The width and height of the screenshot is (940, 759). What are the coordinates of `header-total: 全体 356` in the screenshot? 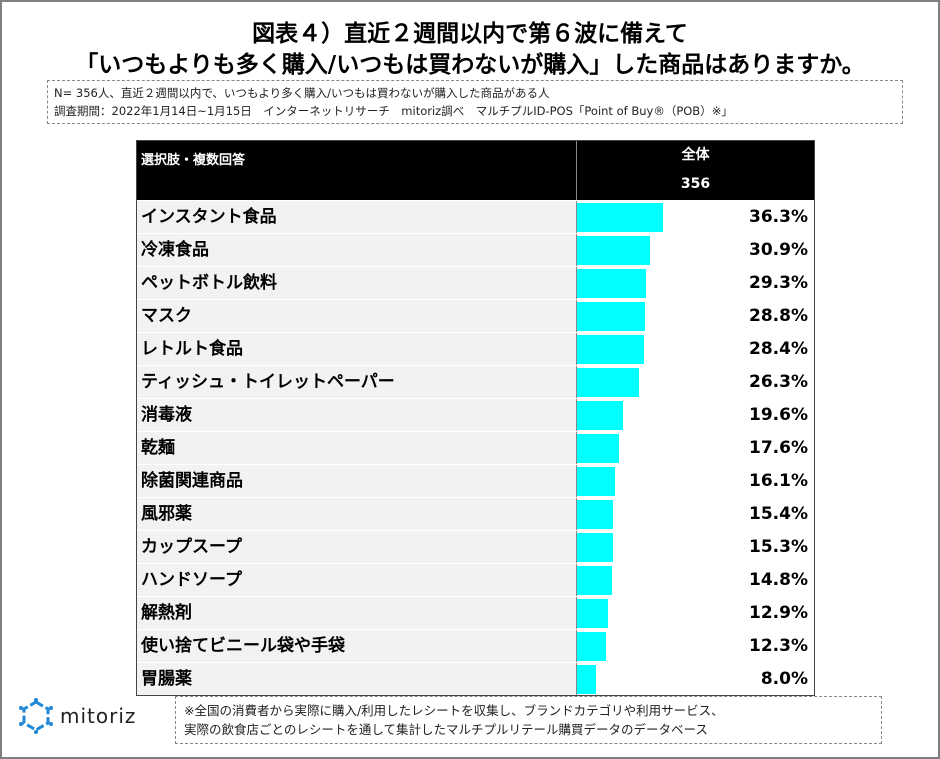 It's located at (695, 170).